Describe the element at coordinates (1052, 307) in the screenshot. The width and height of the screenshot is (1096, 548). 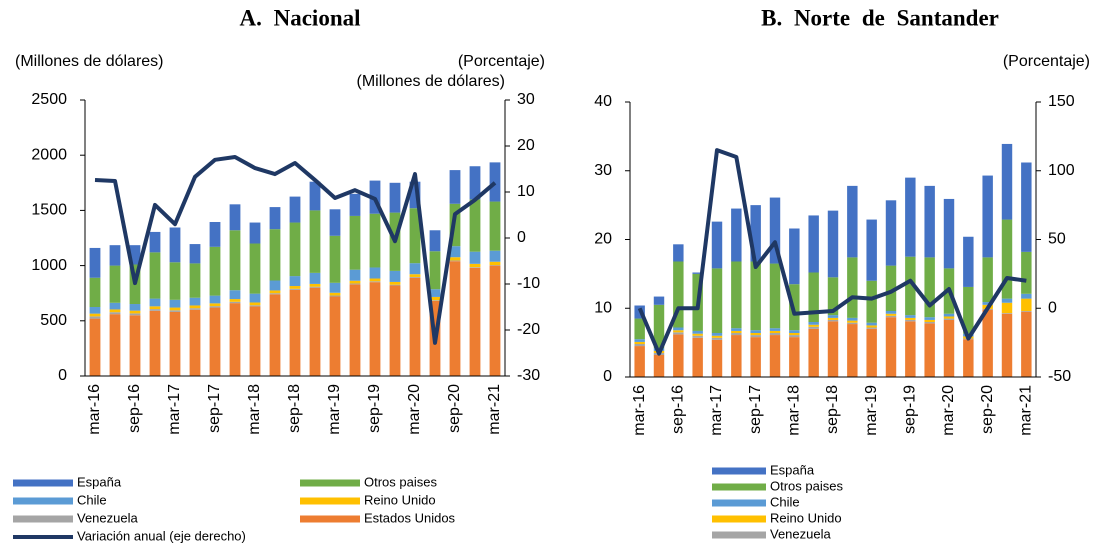
I see `y2-tick-label: 0` at that location.